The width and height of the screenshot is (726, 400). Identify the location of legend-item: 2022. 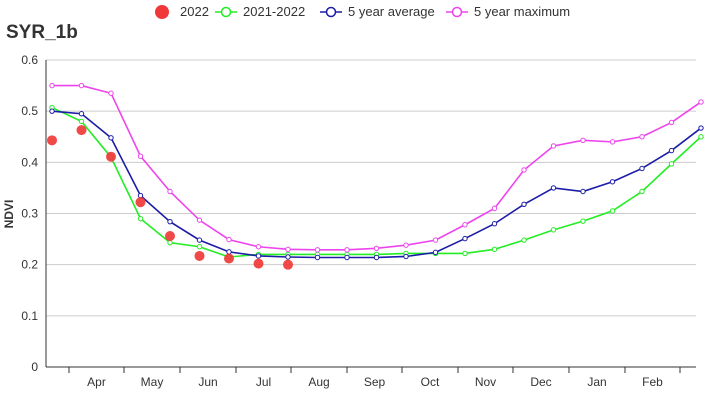
(182, 11).